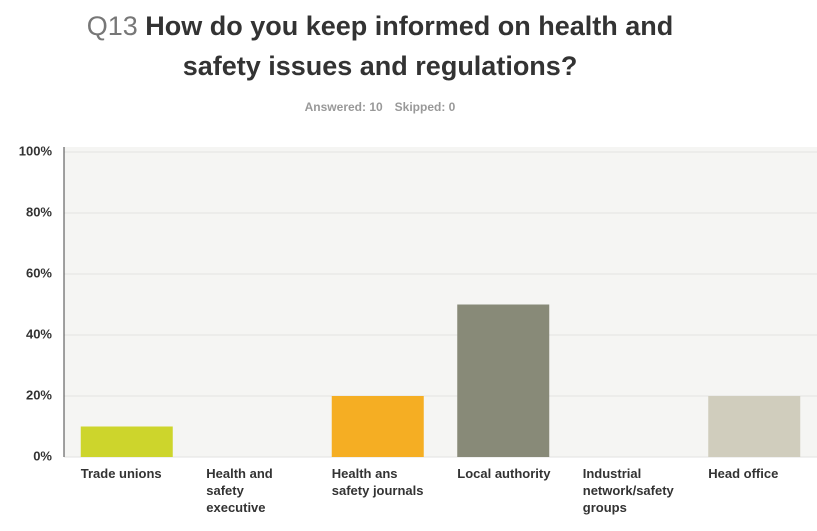  I want to click on x-tick-label: Trade unions, so click(121, 473).